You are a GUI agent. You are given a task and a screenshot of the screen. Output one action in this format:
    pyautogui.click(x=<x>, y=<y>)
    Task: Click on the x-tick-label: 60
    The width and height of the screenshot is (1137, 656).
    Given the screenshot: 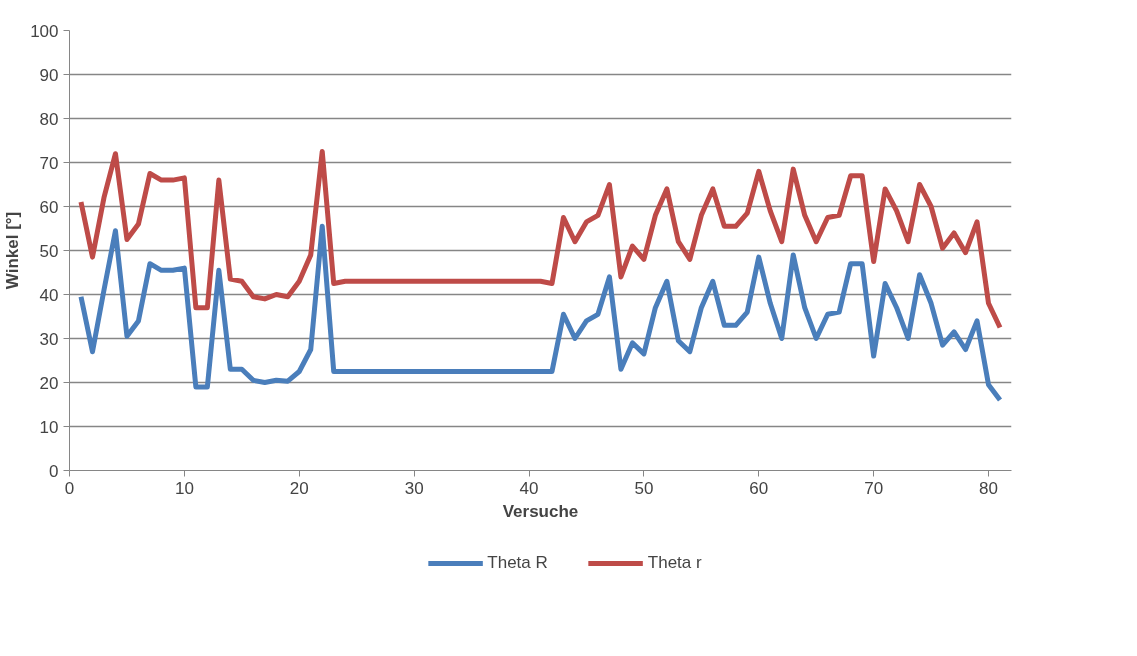 What is the action you would take?
    pyautogui.click(x=759, y=488)
    